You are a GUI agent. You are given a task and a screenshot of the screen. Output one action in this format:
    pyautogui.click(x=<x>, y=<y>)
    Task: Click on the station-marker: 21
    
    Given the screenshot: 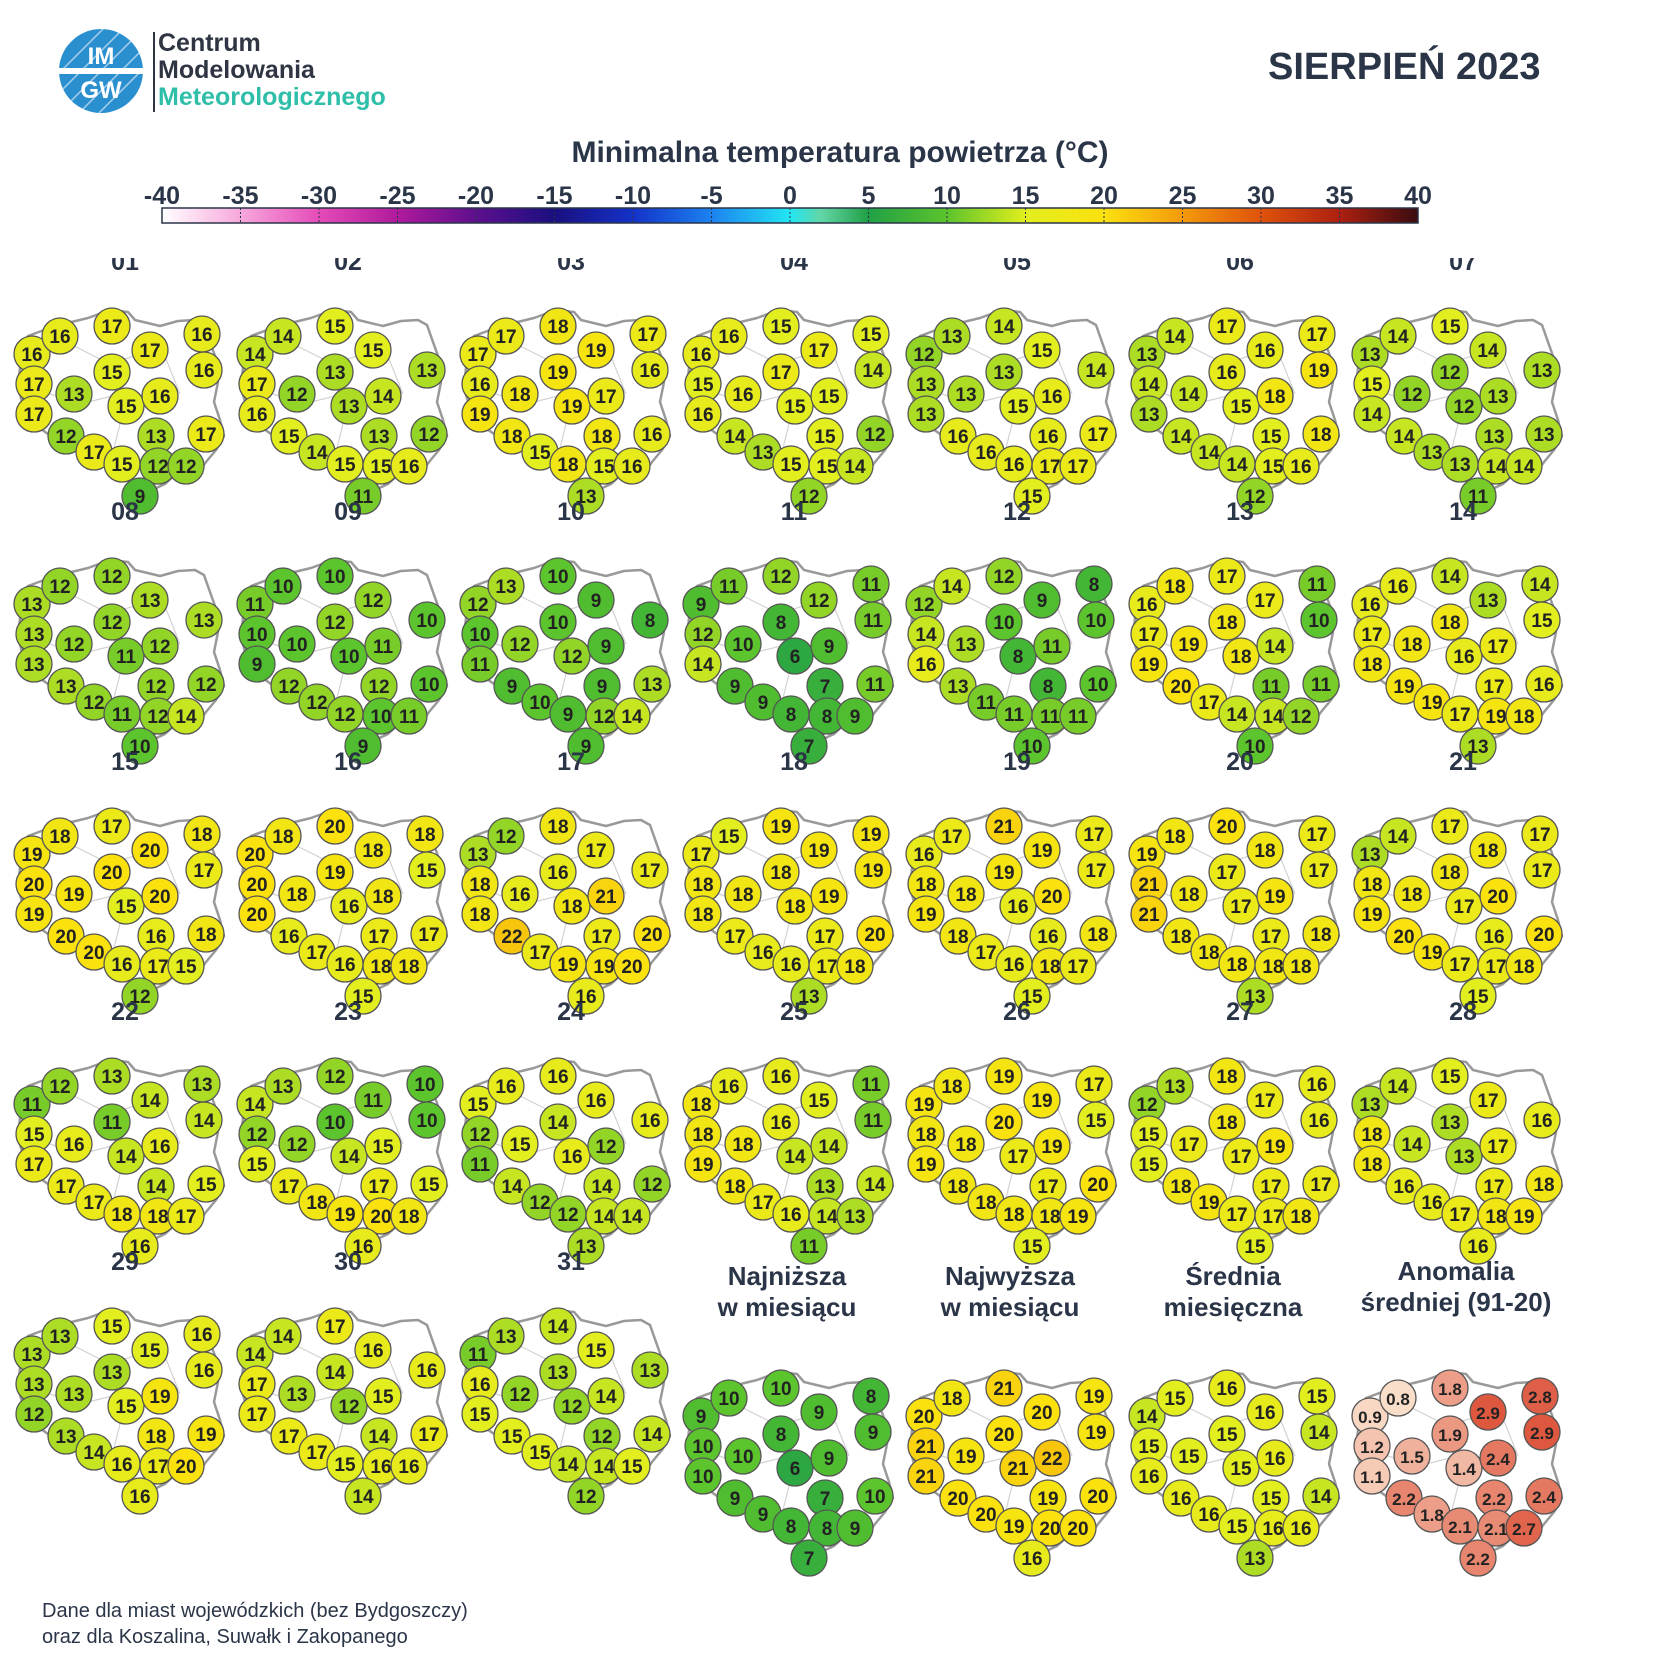 What is the action you would take?
    pyautogui.click(x=1149, y=884)
    